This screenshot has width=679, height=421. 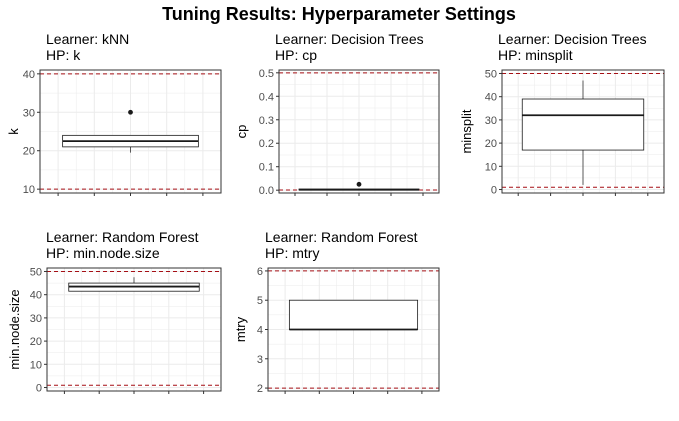 What do you see at coordinates (63, 55) in the screenshot?
I see `panel-hp-label: HP: k` at bounding box center [63, 55].